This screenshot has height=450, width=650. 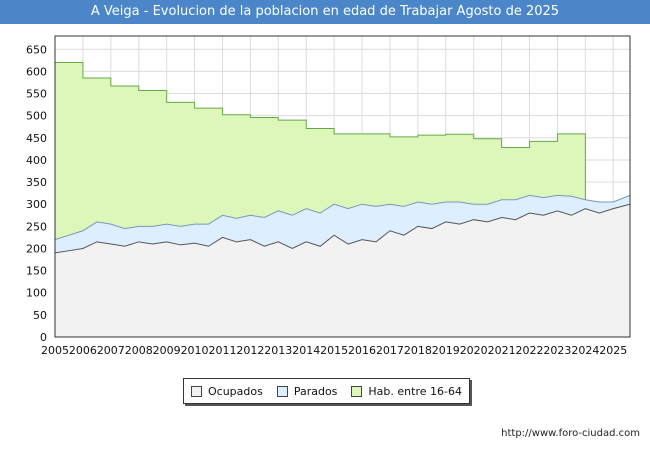 I want to click on legend-item-ocupados: Ocupados, so click(x=226, y=391).